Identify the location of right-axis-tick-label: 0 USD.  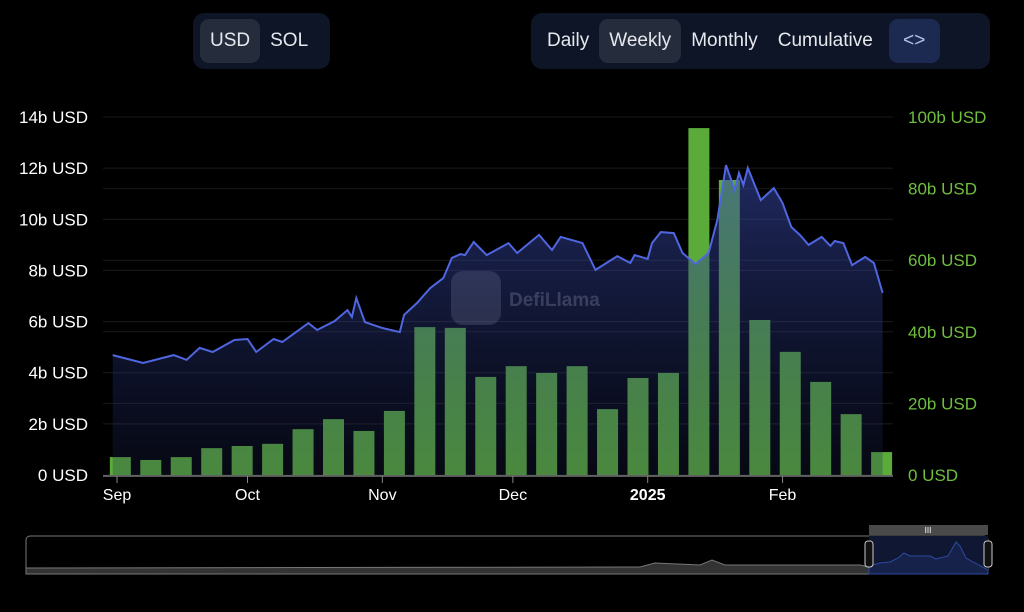
(933, 475).